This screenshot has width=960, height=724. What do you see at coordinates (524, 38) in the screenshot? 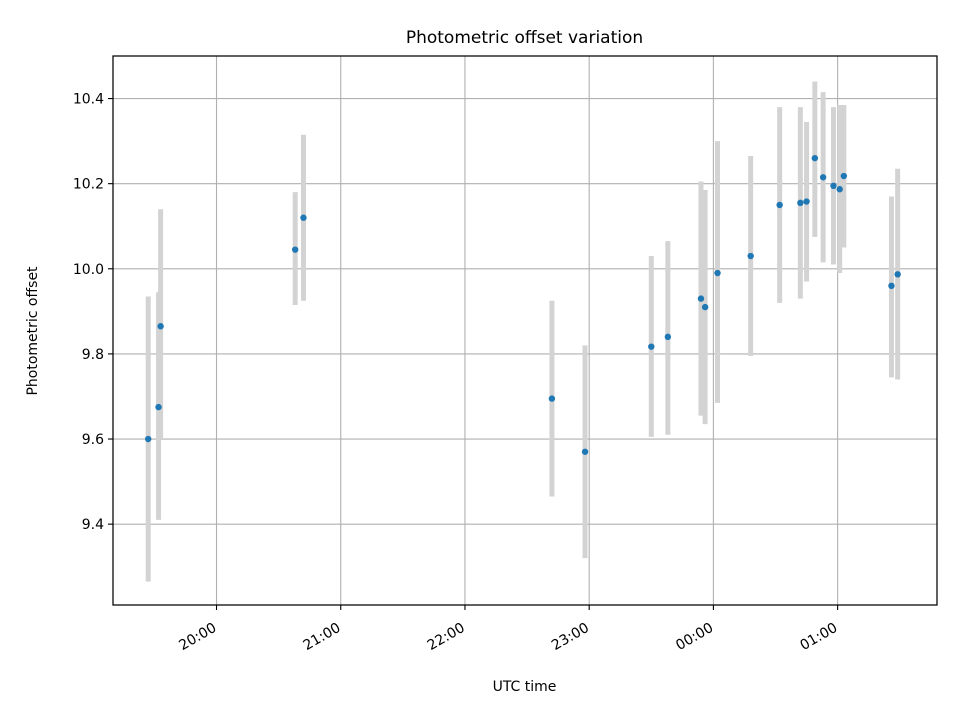
I see `chart-title: Photometric offset variation` at bounding box center [524, 38].